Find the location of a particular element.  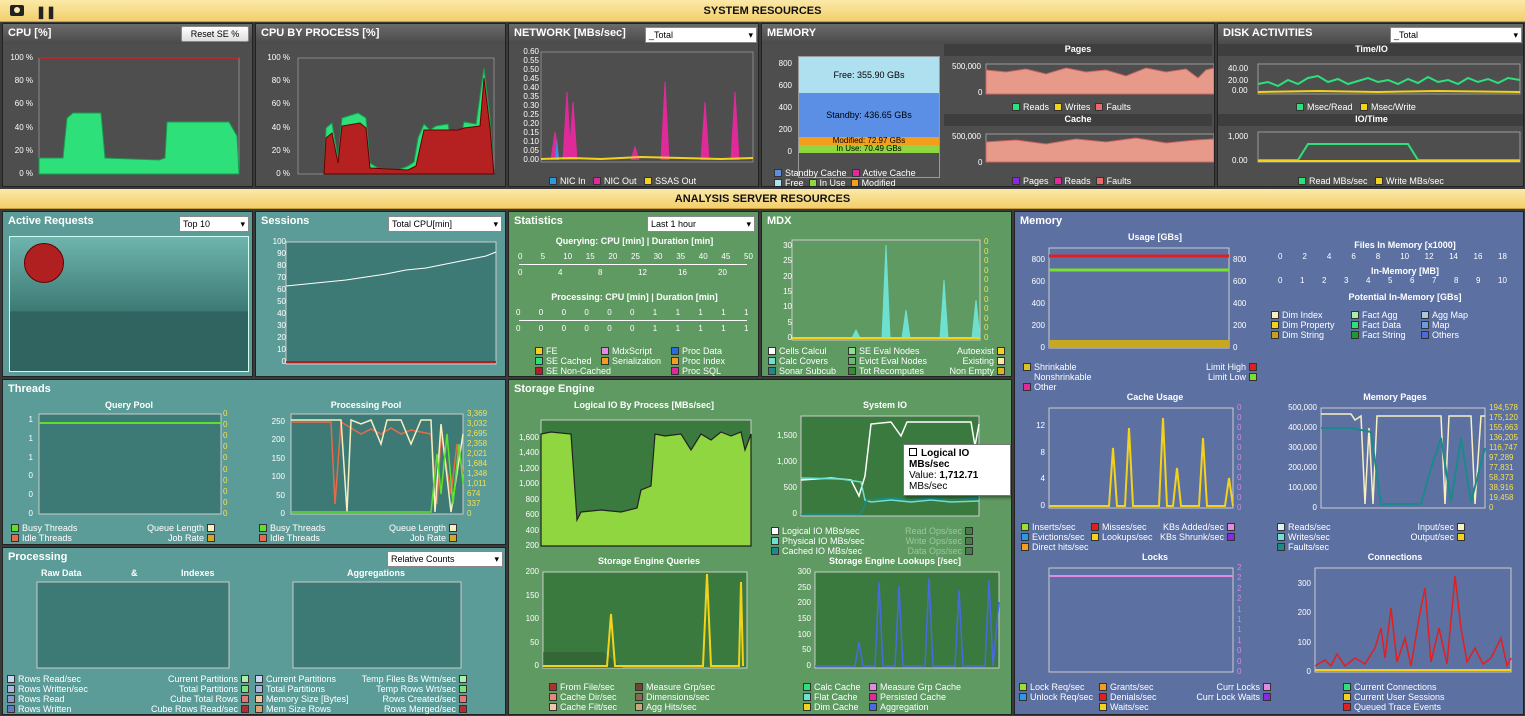

tick-label: 400,000 is located at coordinates (1302, 427).